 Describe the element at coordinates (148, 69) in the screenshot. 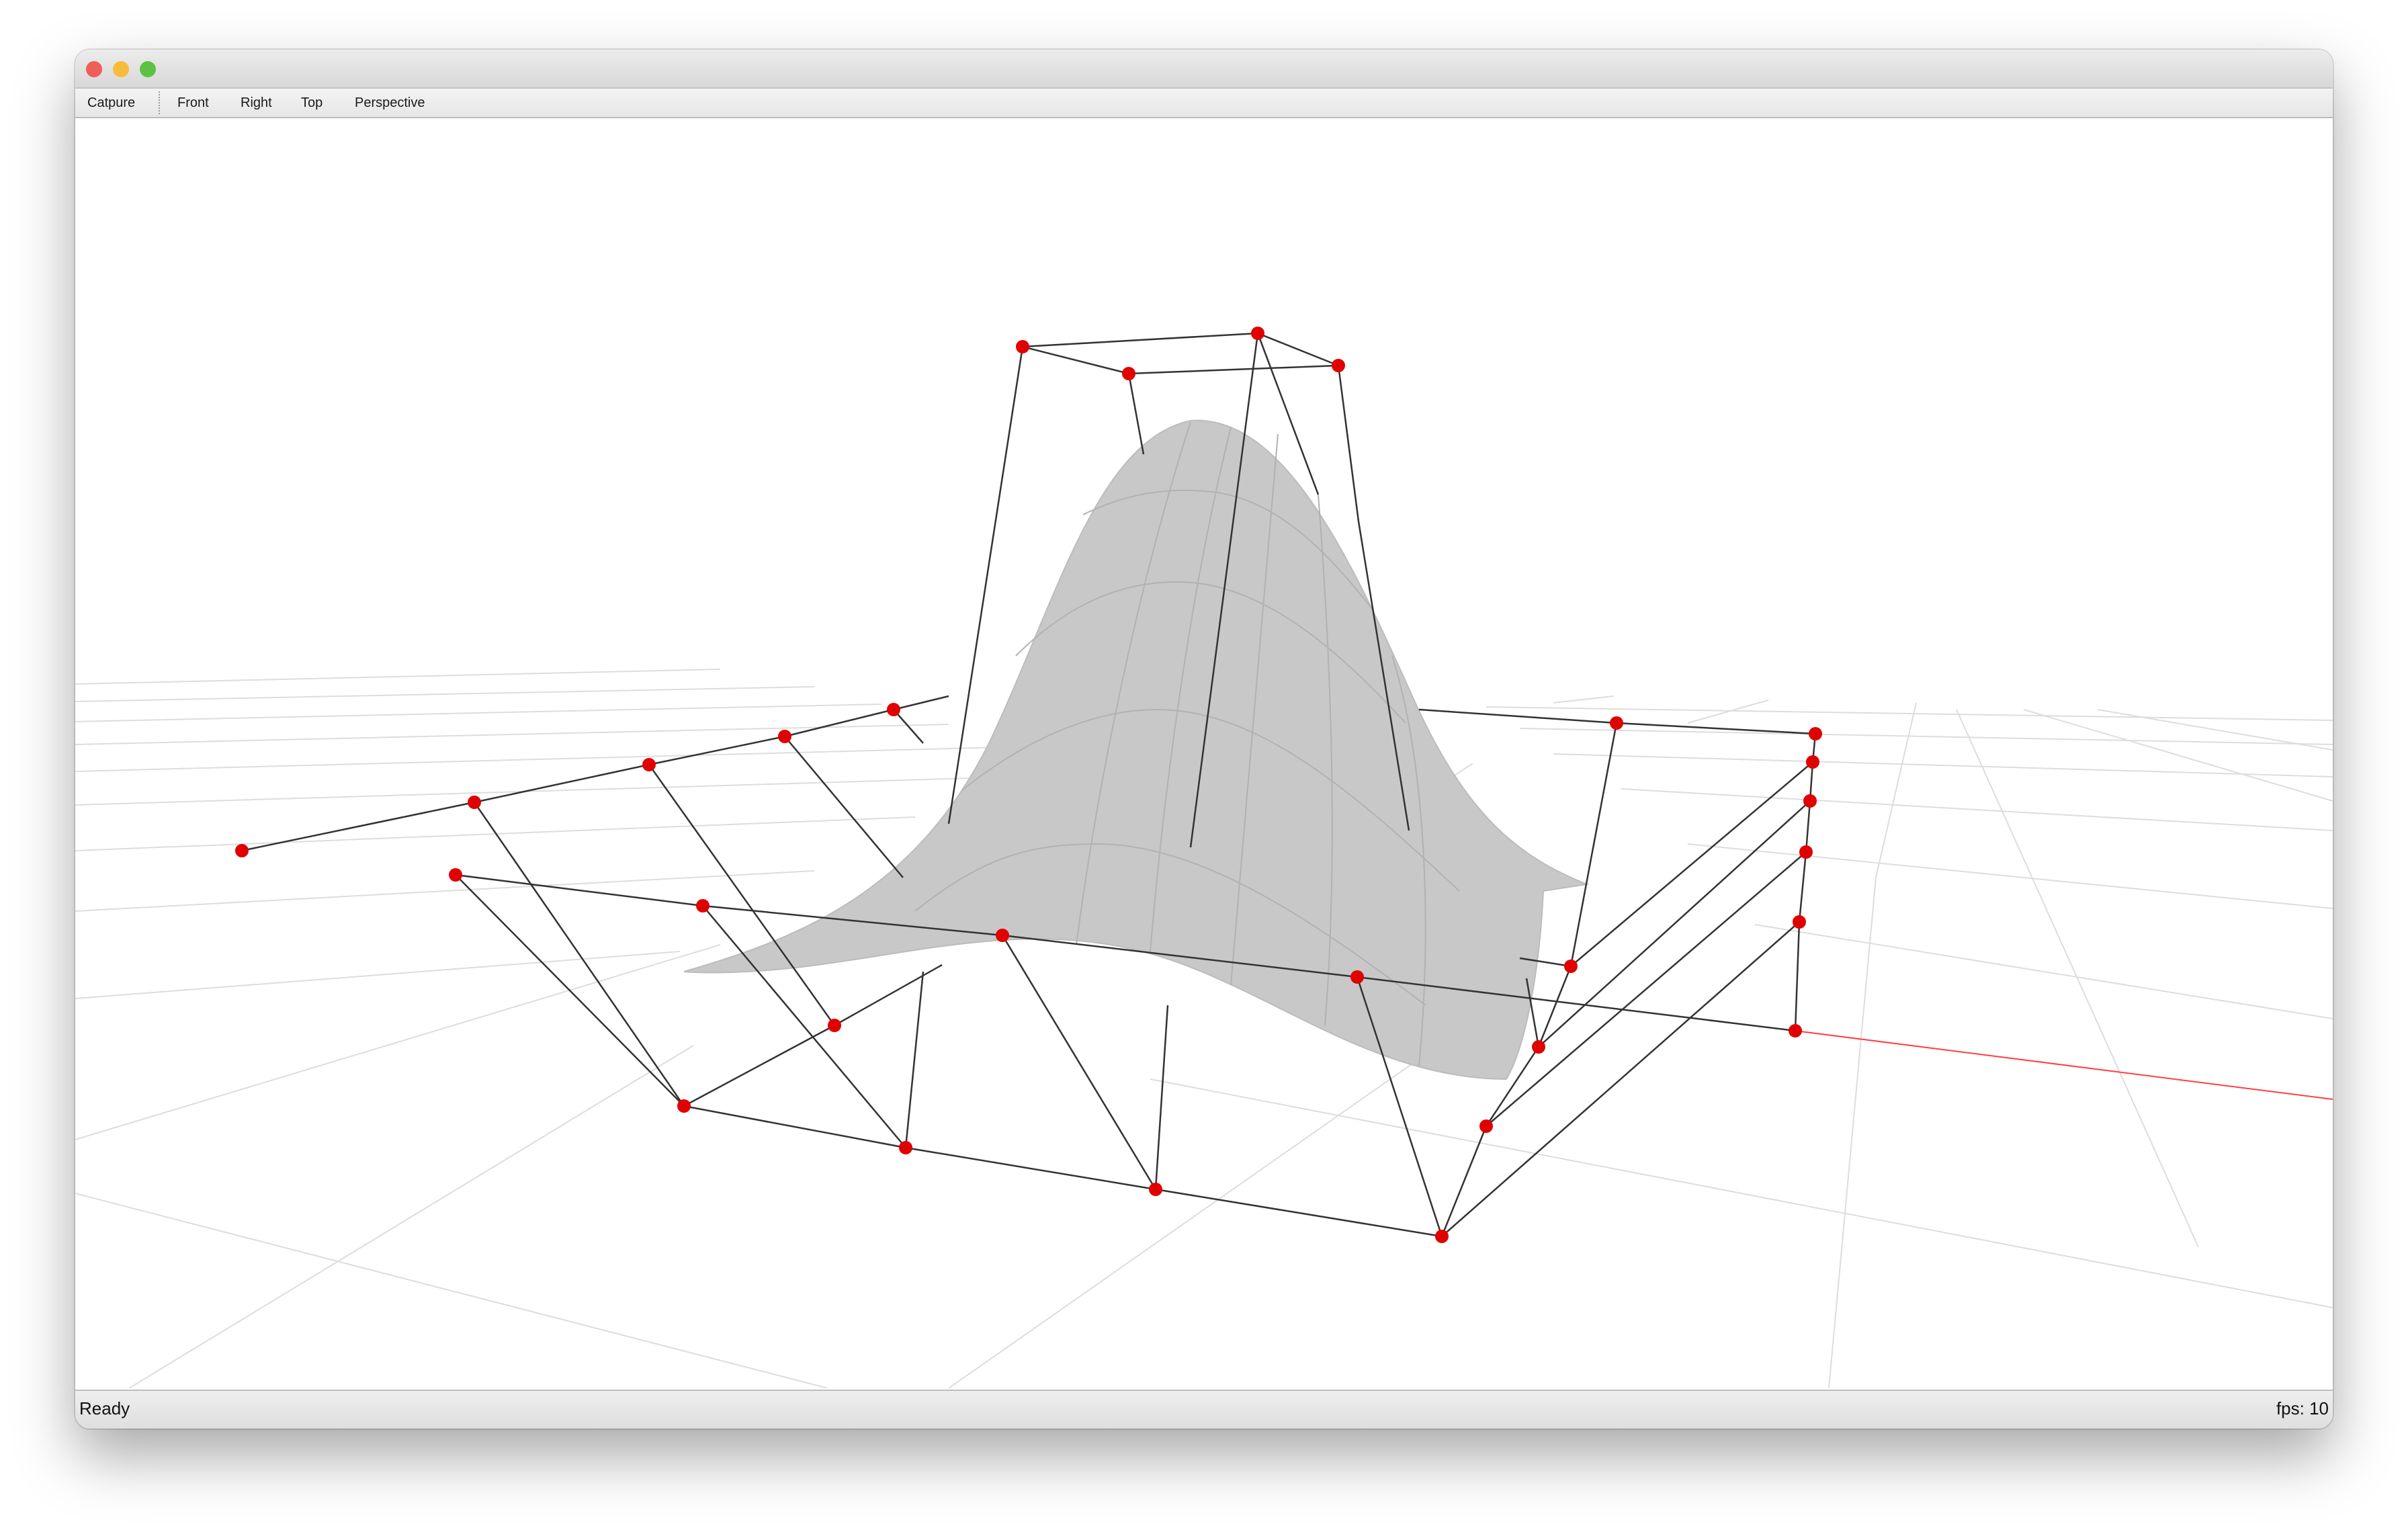

I see `zoom-window-button` at that location.